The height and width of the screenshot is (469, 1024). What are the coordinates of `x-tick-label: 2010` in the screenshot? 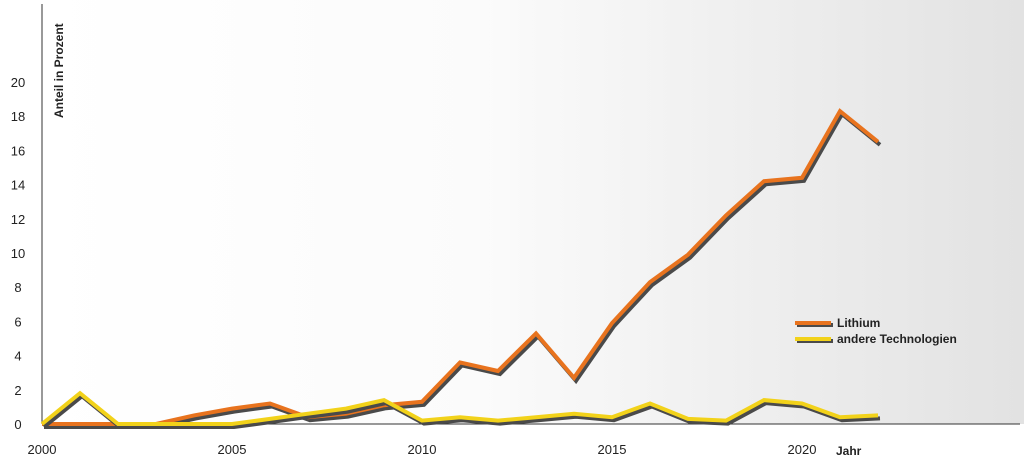 It's located at (422, 449).